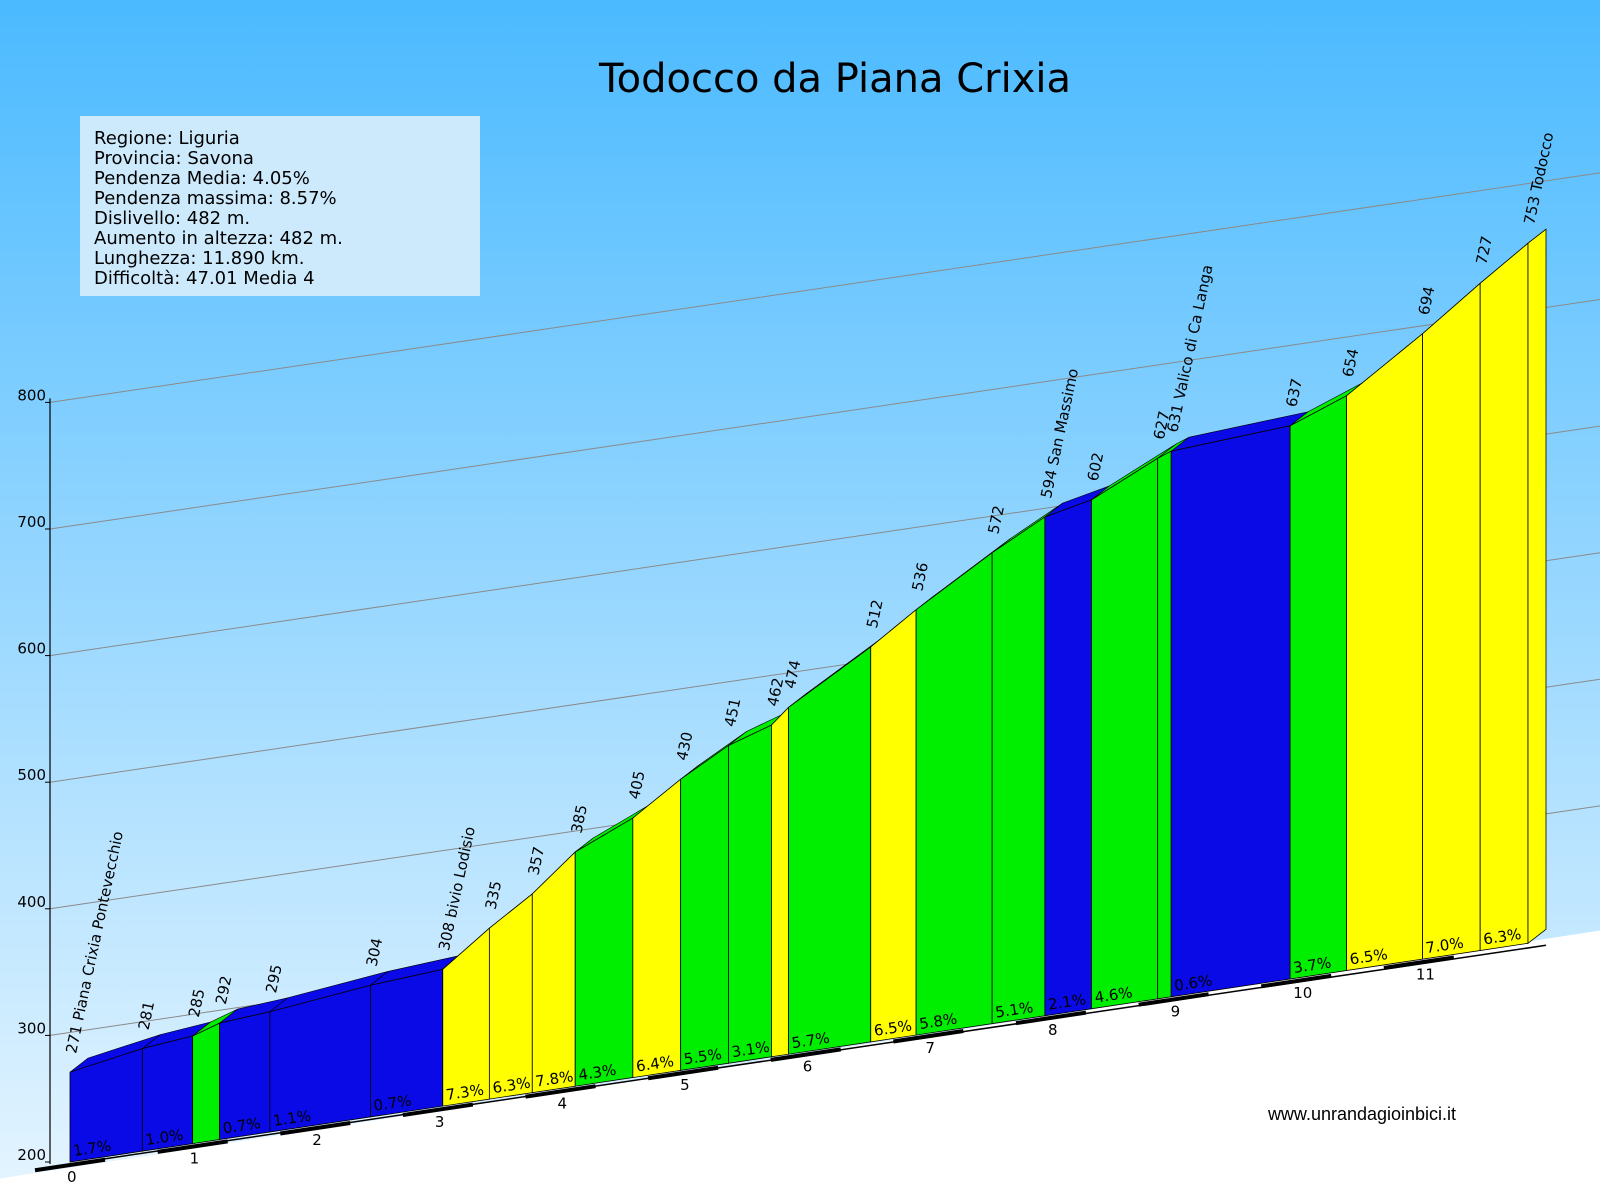 The image size is (1600, 1200). What do you see at coordinates (494, 895) in the screenshot?
I see `altitude-label: 335` at bounding box center [494, 895].